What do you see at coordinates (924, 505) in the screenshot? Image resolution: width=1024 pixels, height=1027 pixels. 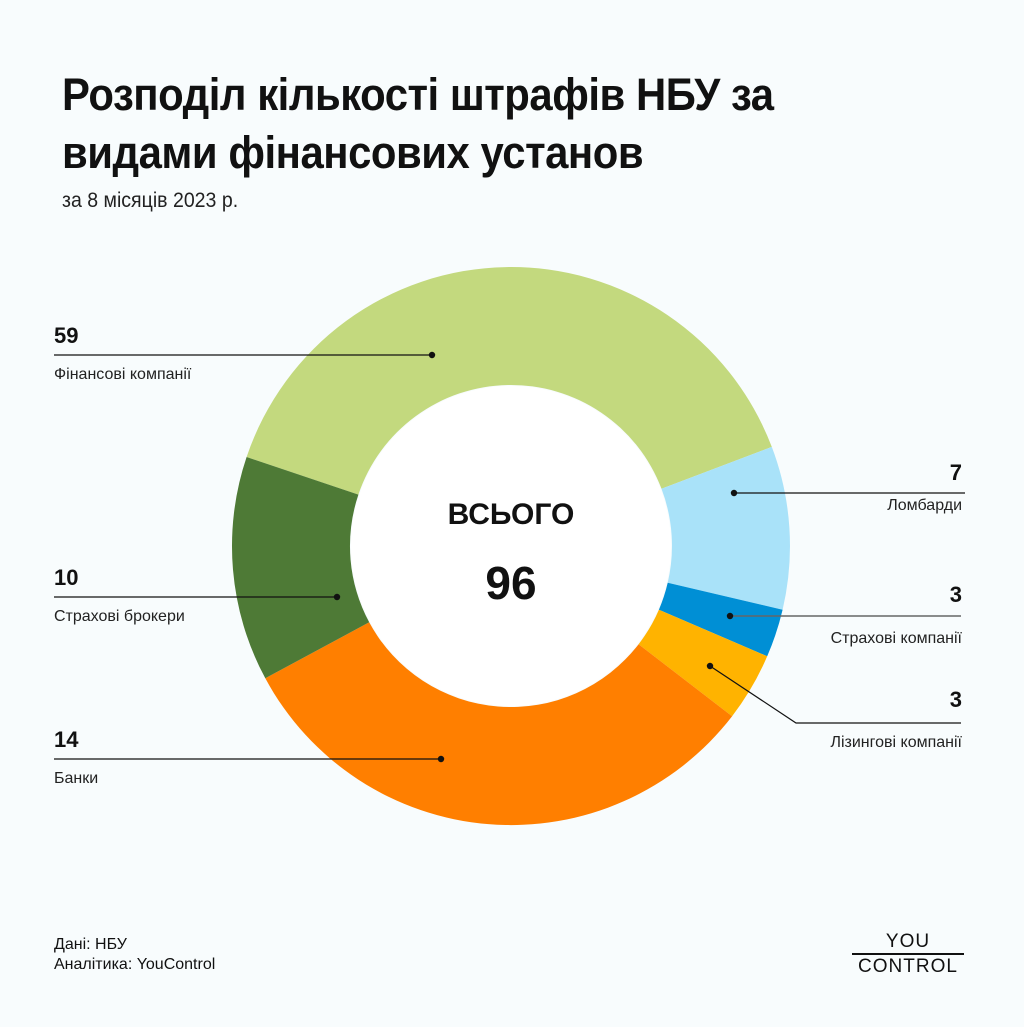 I see `label-name-pawnshops: Ломбарди` at bounding box center [924, 505].